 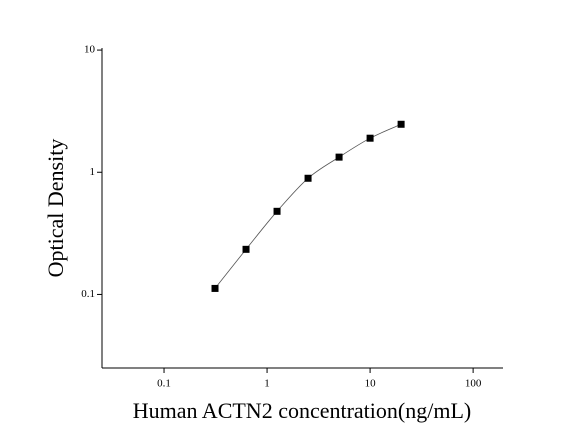 I want to click on x-tick-label: 100, so click(x=473, y=384).